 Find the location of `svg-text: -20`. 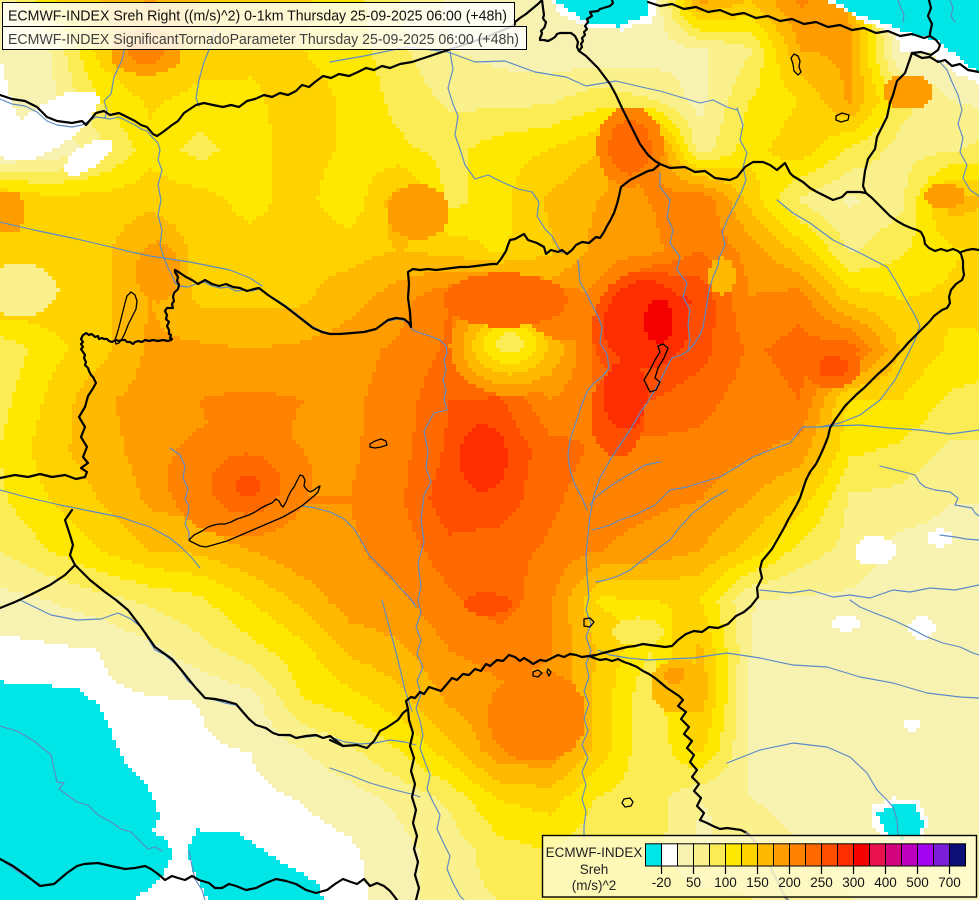

svg-text: -20 is located at coordinates (662, 882).